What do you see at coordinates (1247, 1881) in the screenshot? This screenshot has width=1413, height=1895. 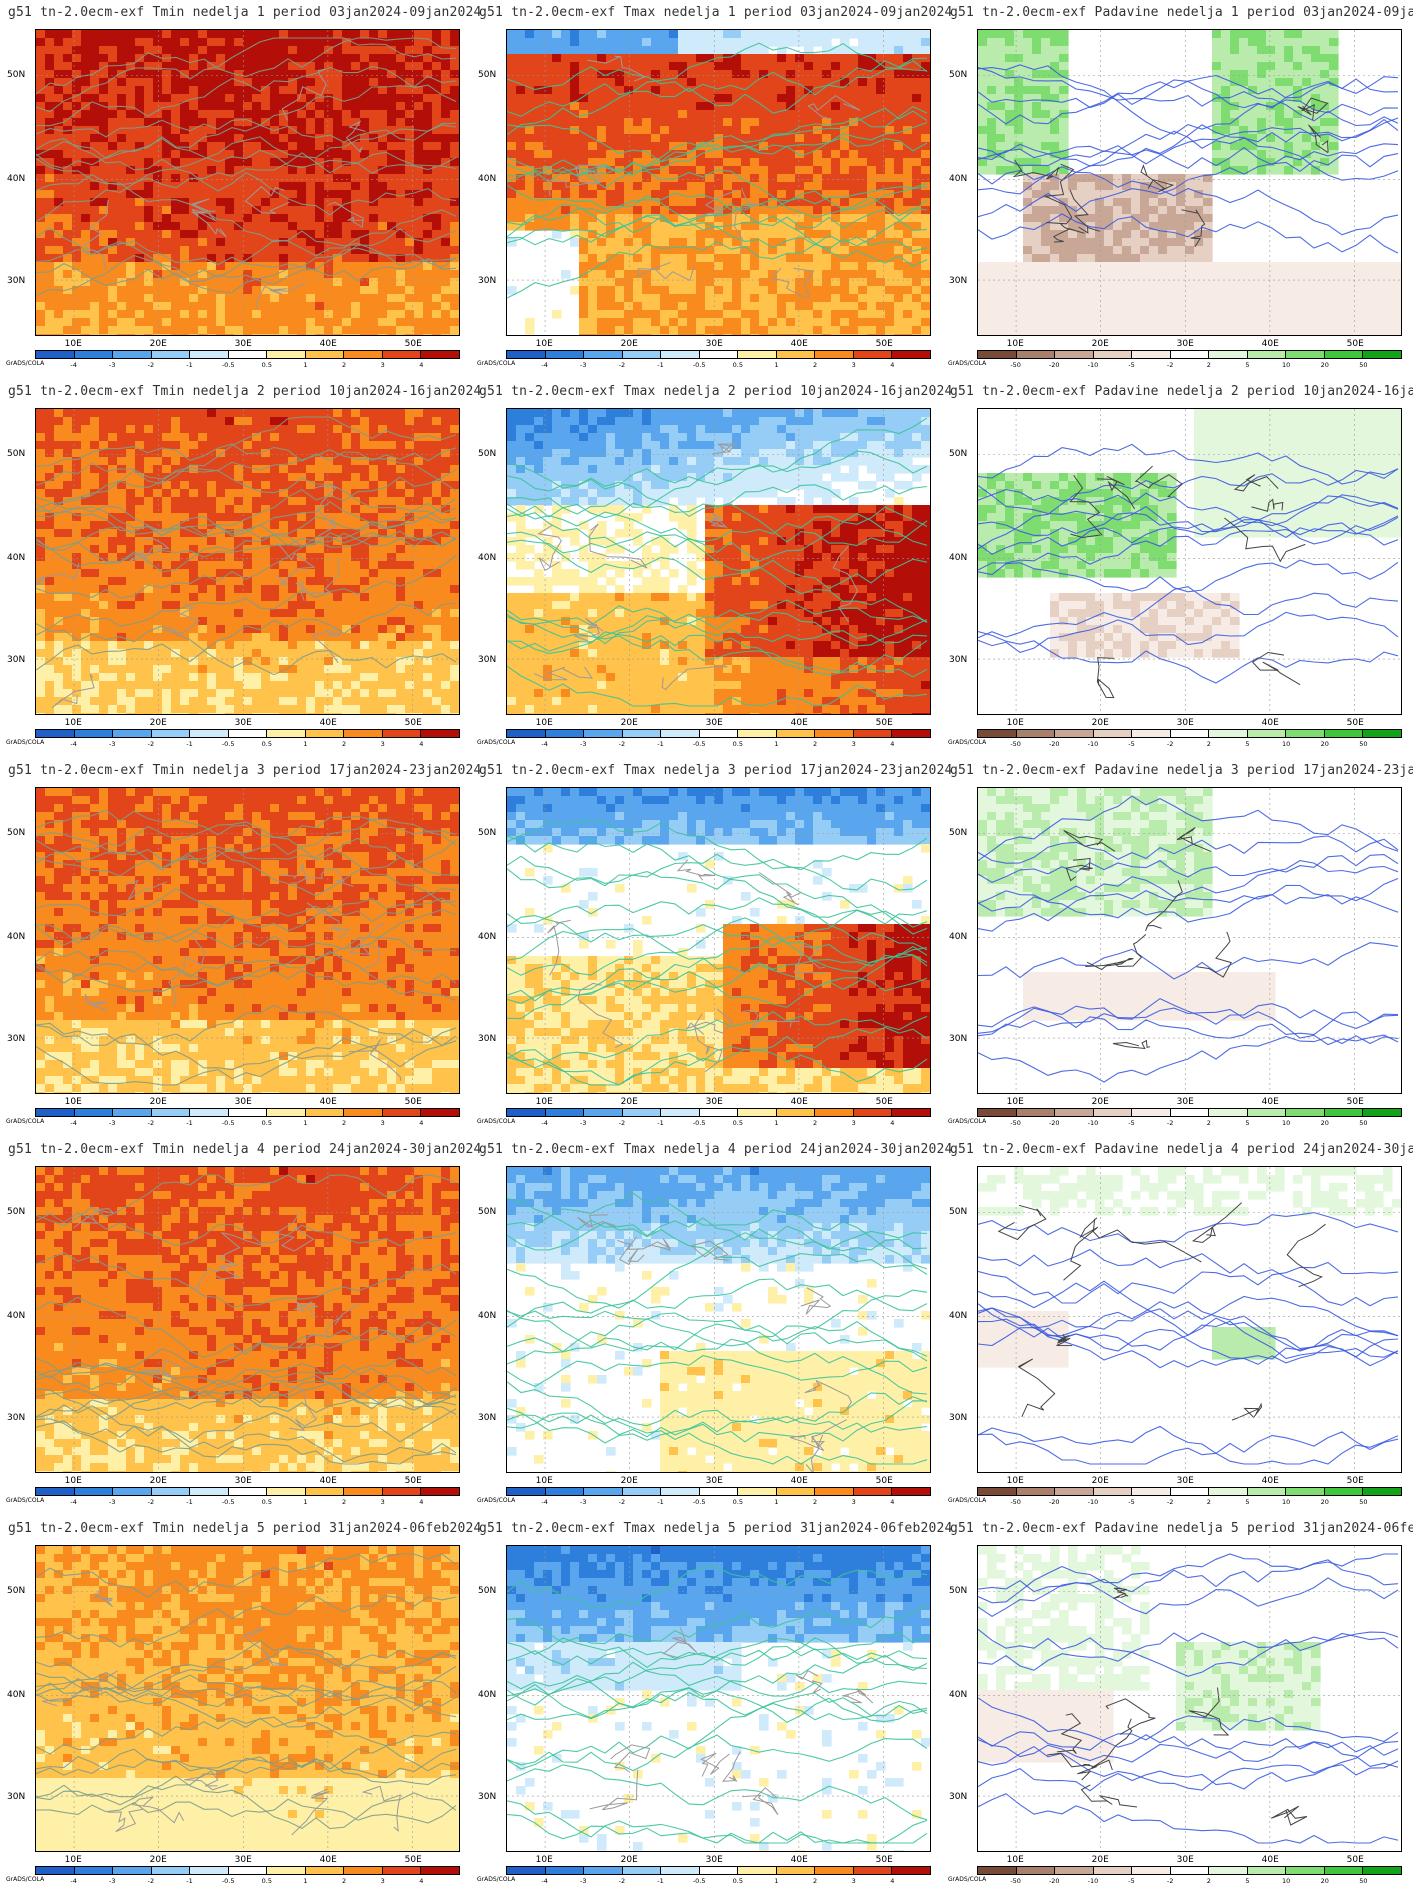 I see `color-bar-tick-label: 5` at bounding box center [1247, 1881].